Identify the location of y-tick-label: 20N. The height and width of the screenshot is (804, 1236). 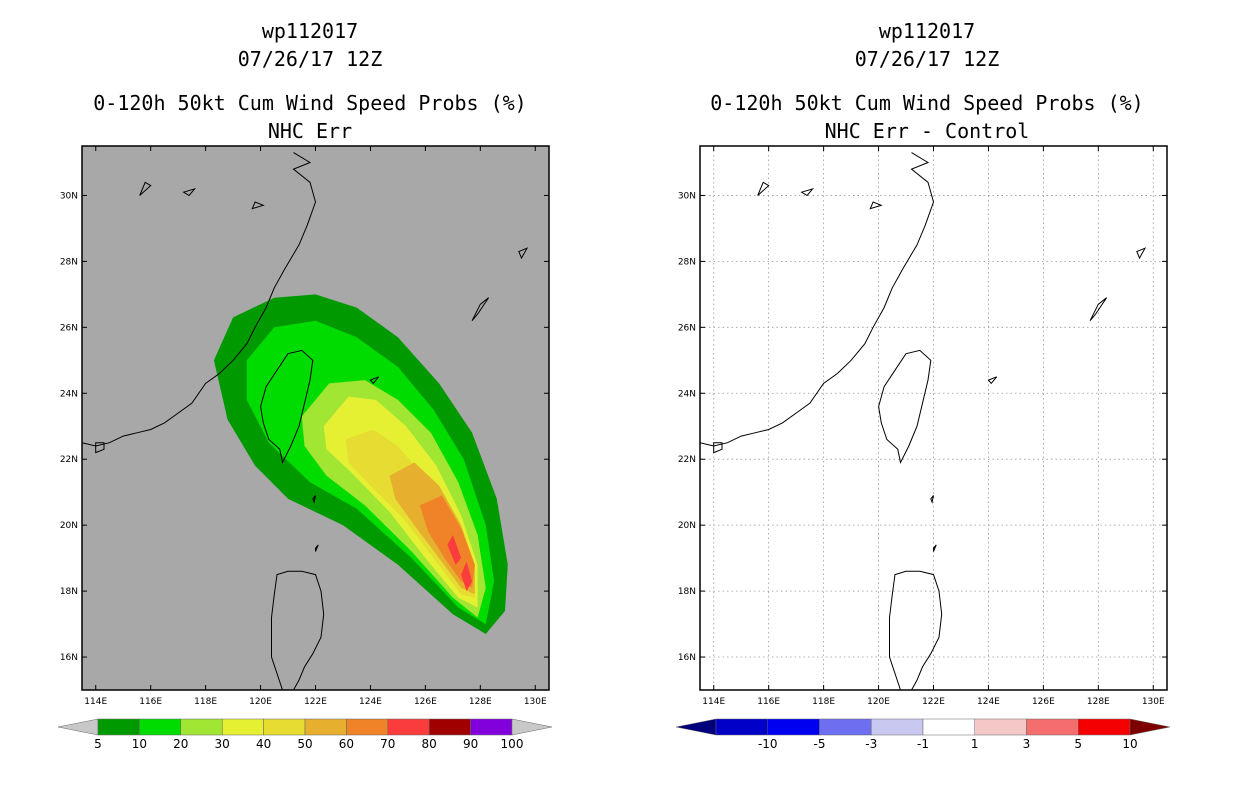
(69, 526).